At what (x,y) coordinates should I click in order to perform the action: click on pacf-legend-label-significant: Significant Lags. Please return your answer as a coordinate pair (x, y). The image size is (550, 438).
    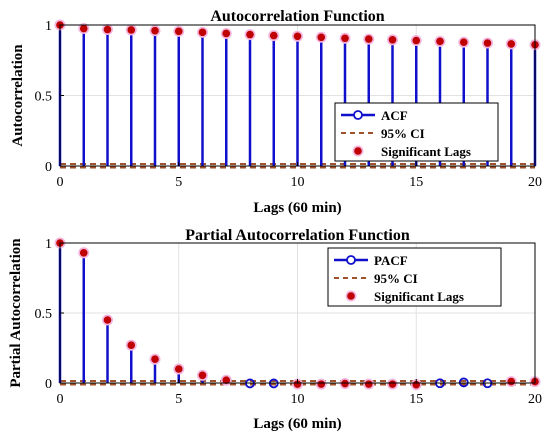
    Looking at the image, I should click on (419, 296).